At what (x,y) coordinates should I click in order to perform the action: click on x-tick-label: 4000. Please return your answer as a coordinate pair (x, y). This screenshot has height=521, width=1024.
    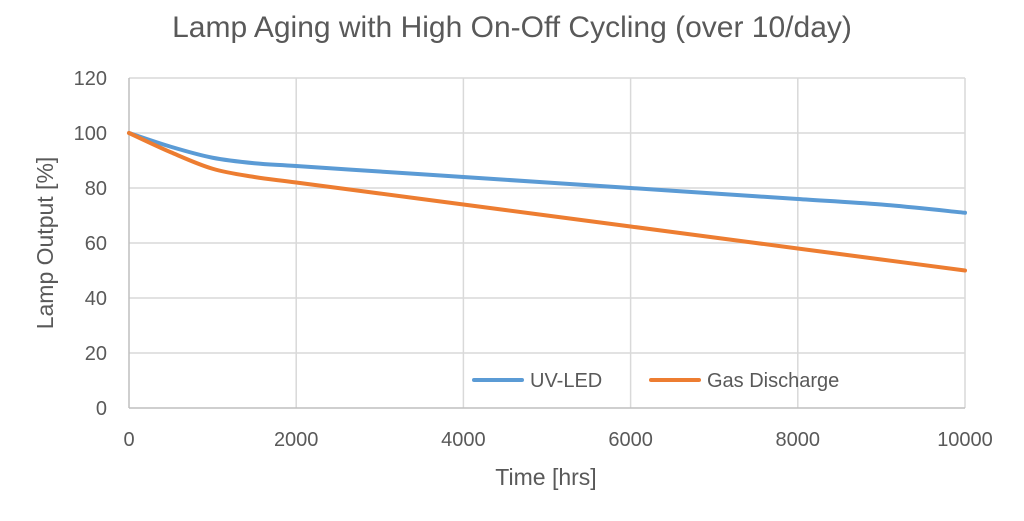
    Looking at the image, I should click on (463, 440).